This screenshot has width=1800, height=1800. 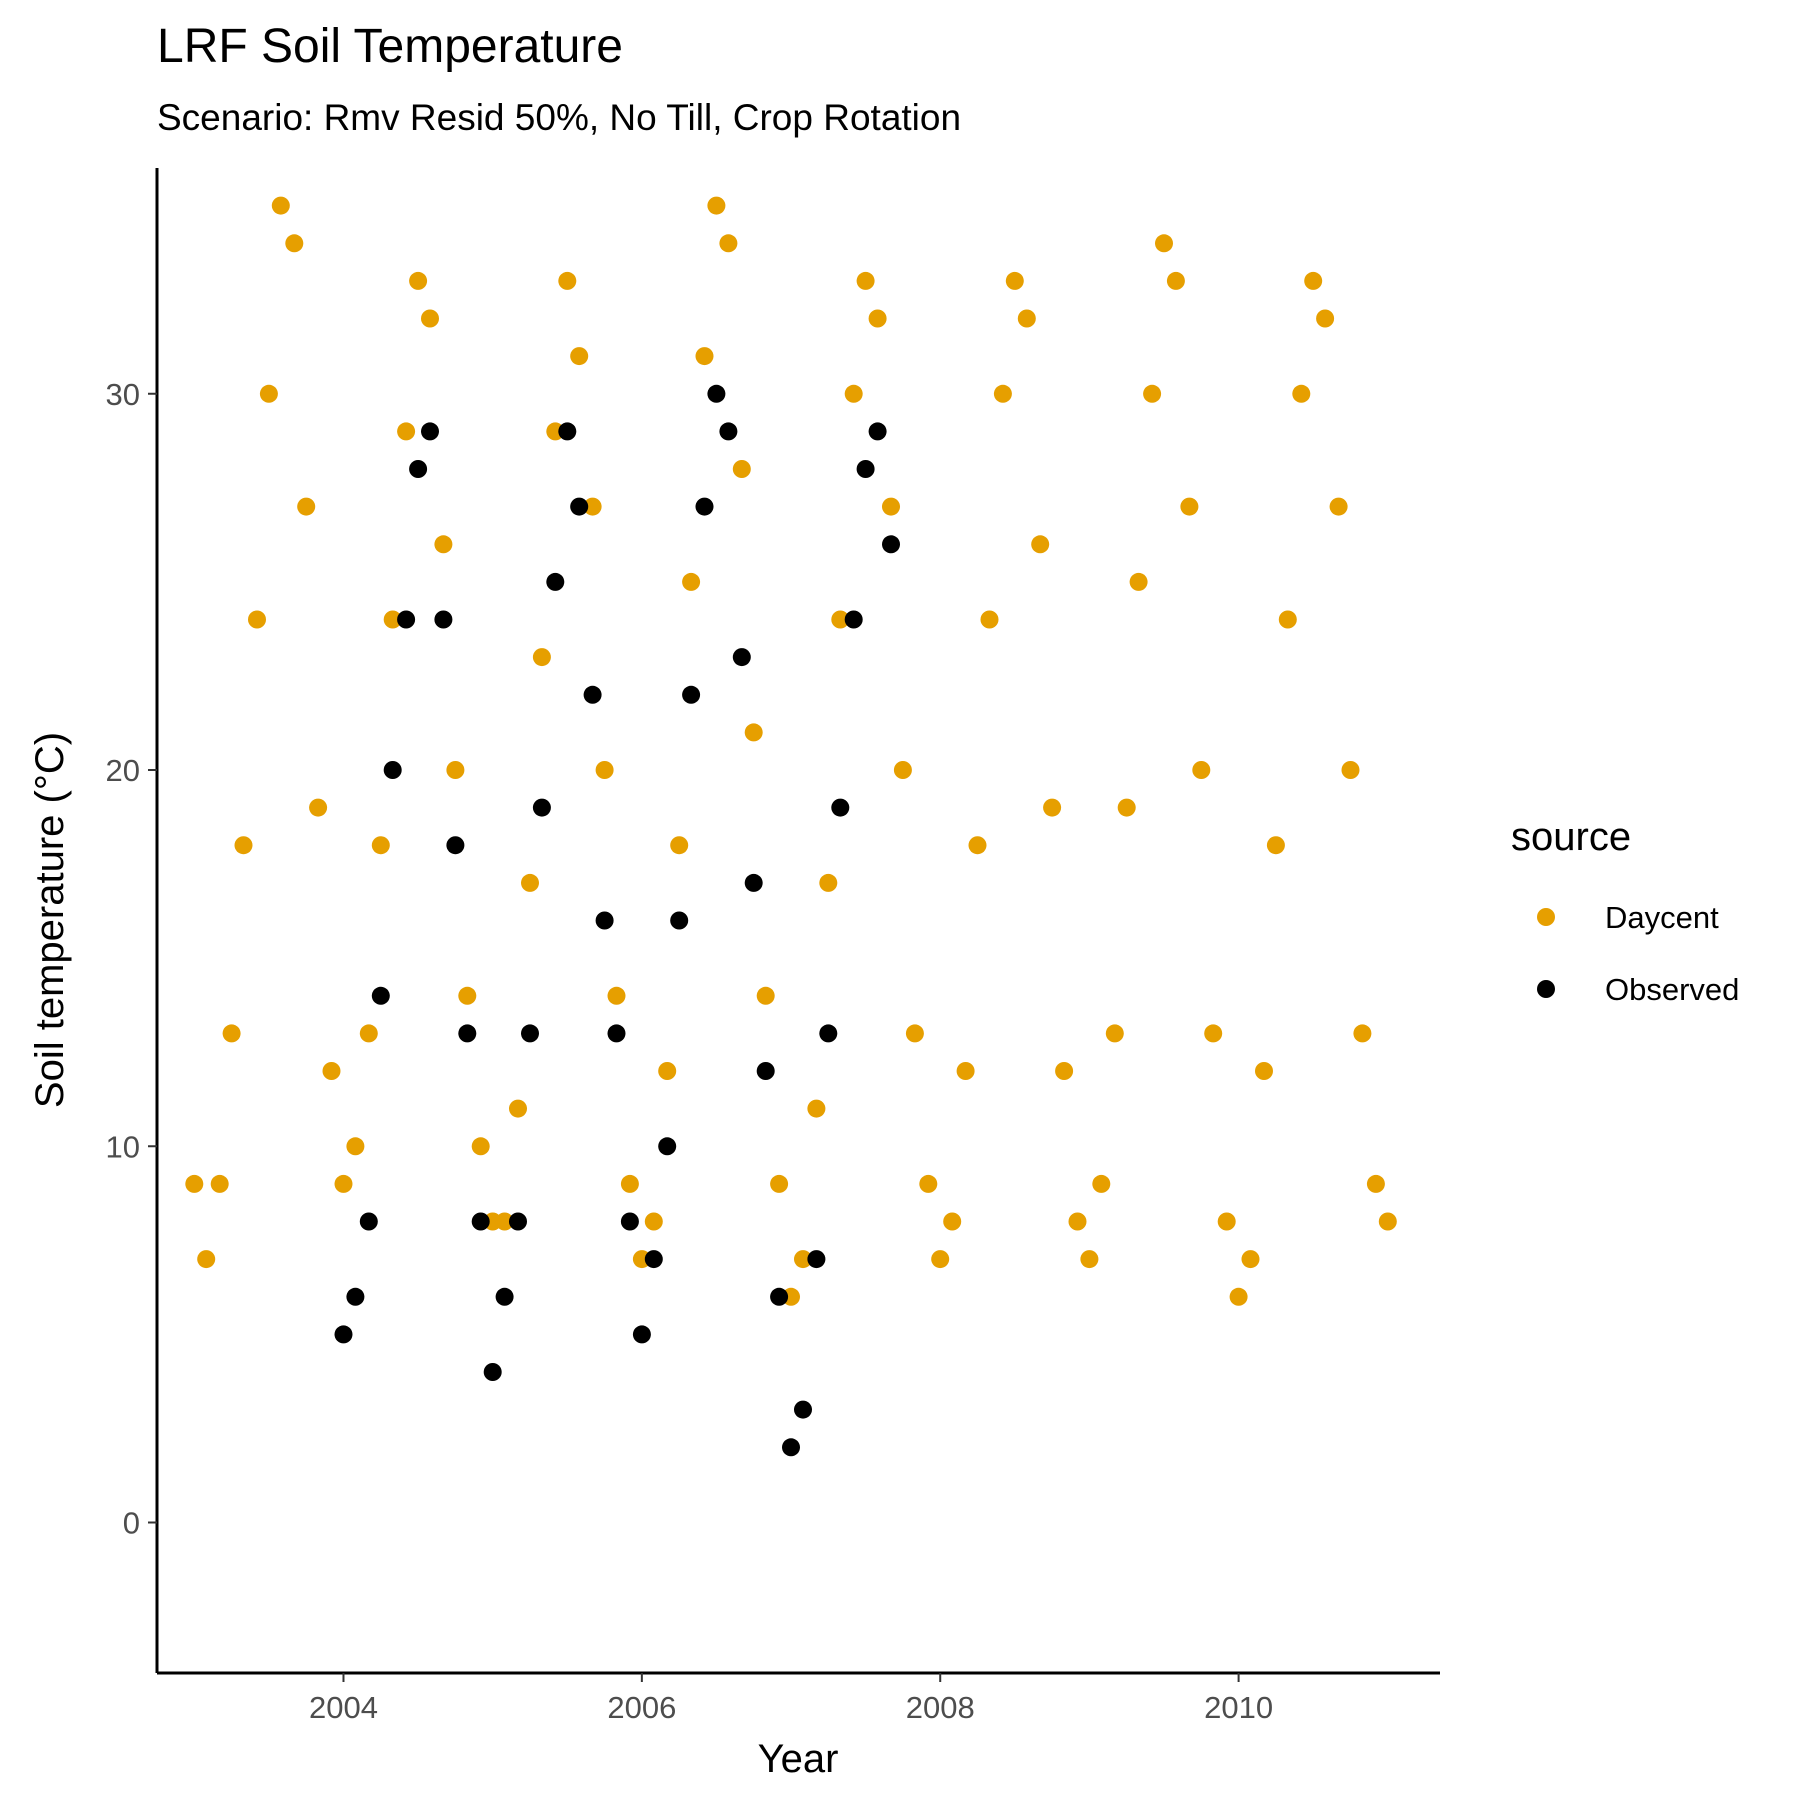 I want to click on x-tick-label: 2004, so click(x=343, y=1707).